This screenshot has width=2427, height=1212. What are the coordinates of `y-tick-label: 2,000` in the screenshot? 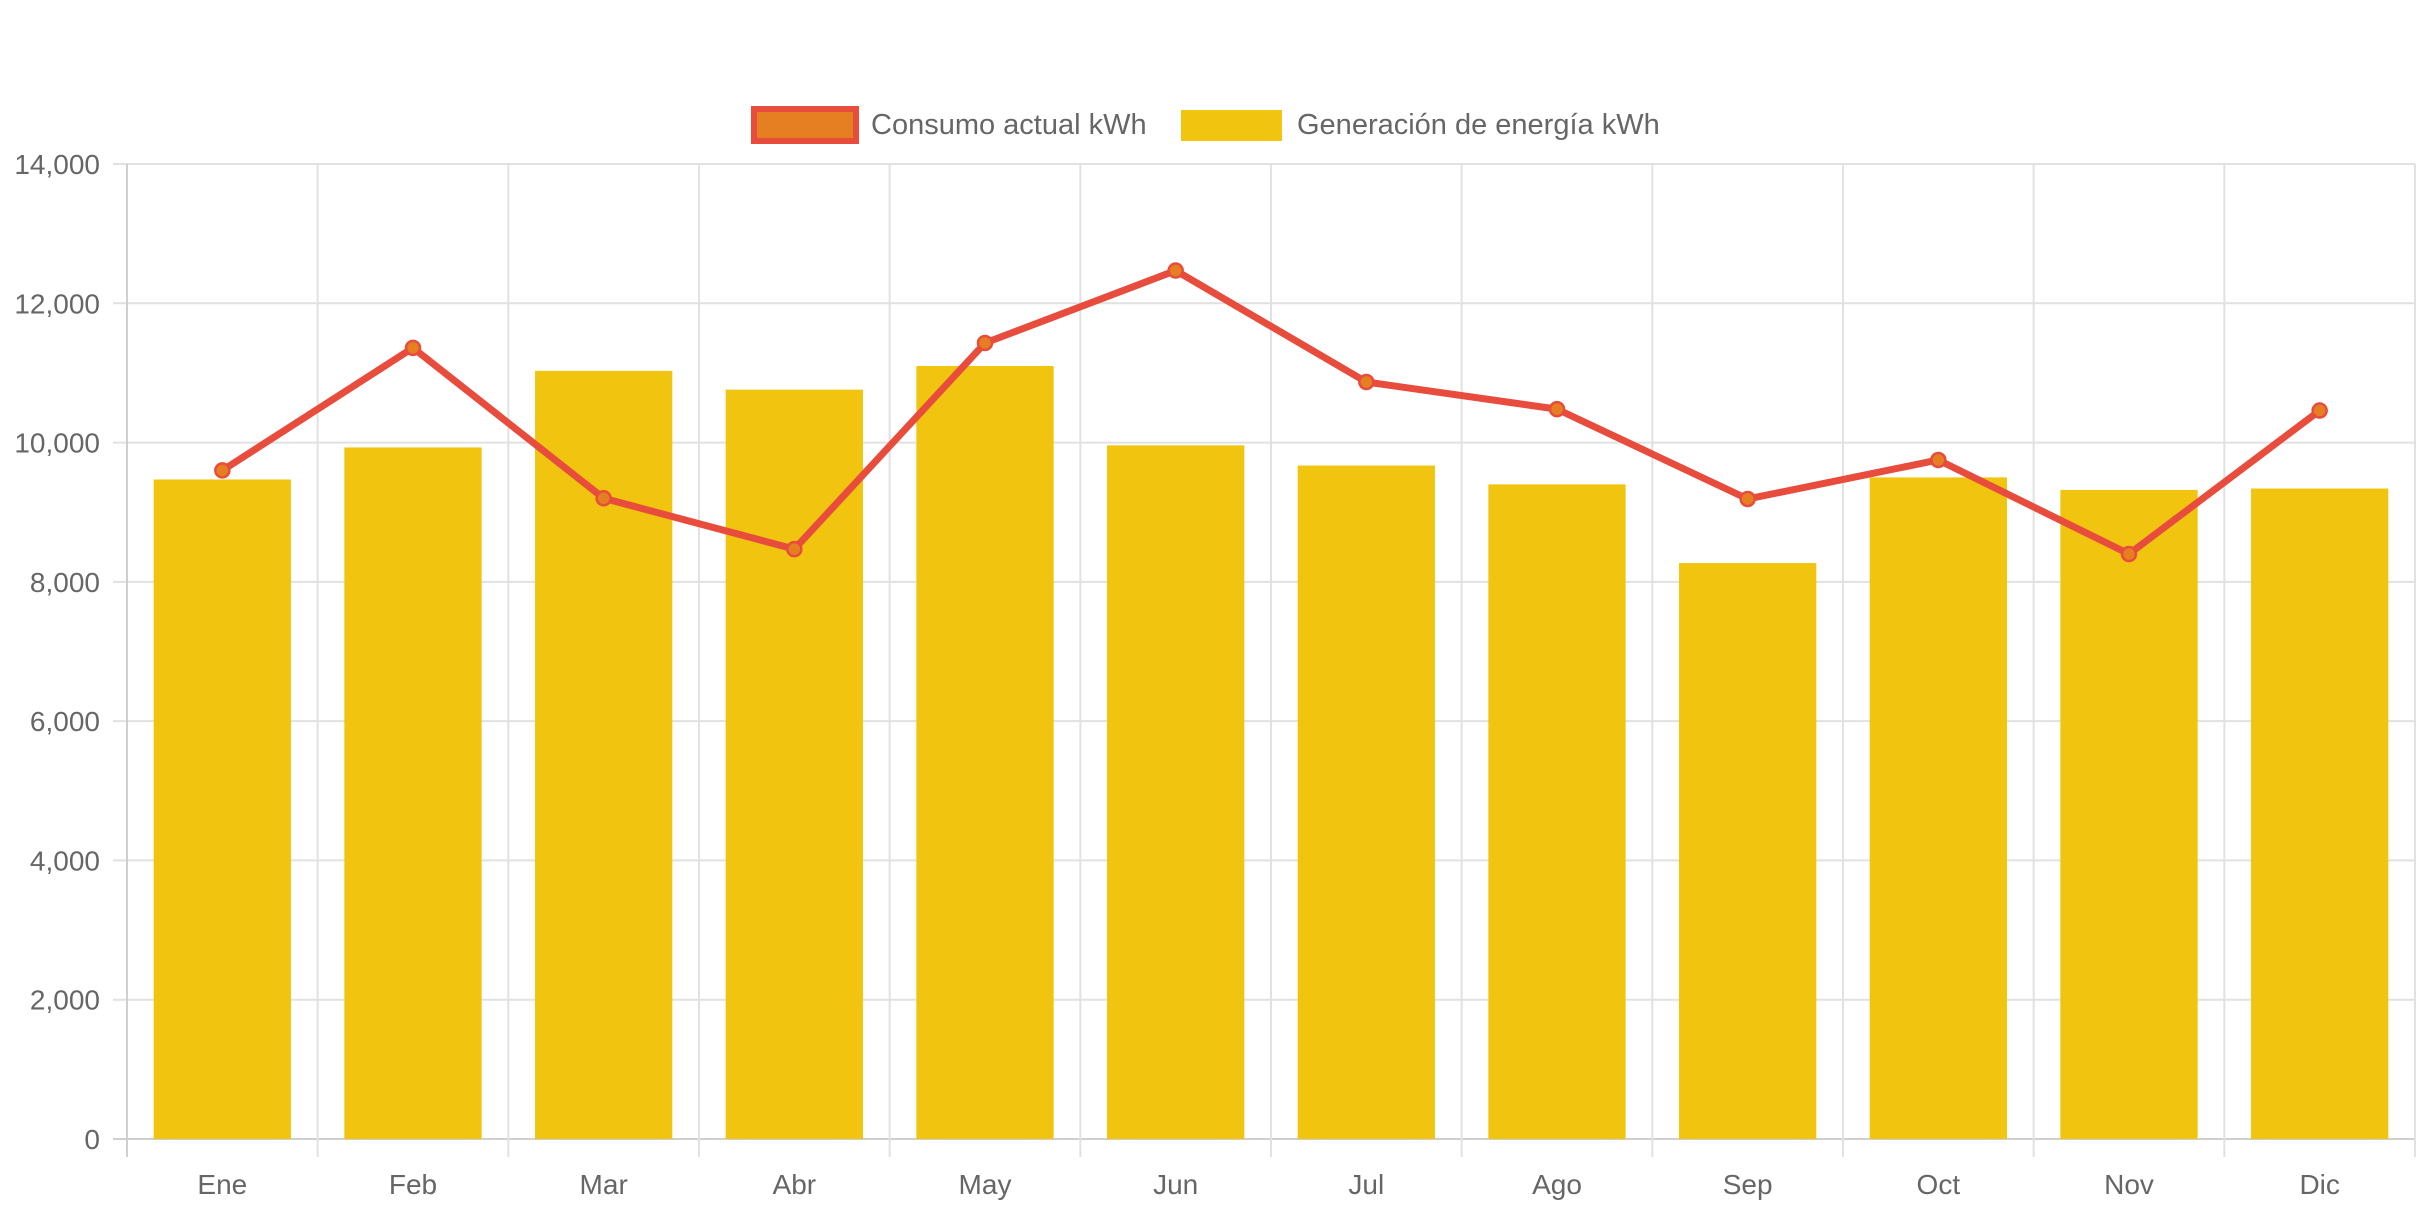 It's located at (65, 1000).